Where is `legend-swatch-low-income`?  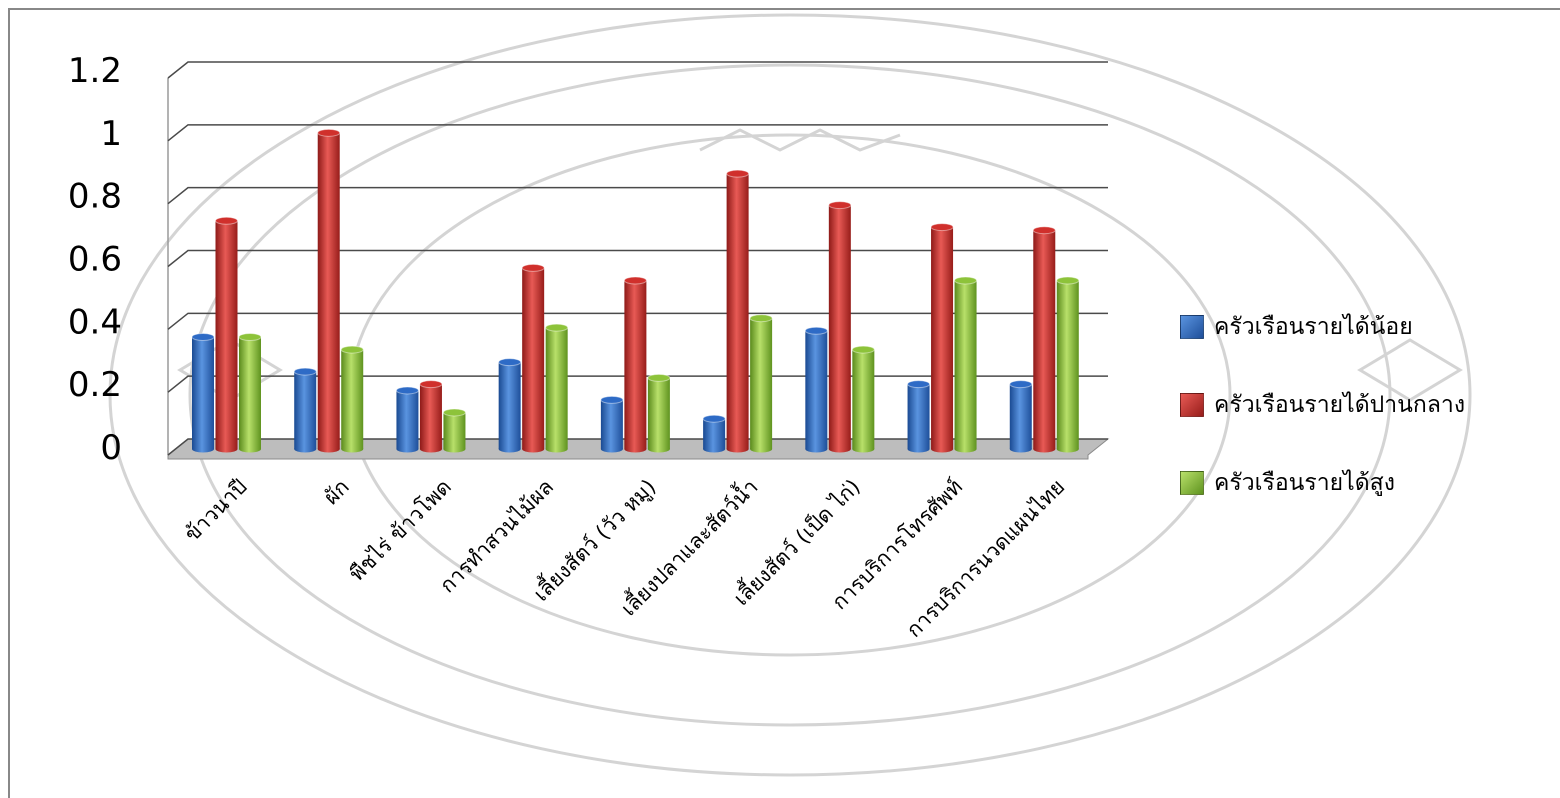 legend-swatch-low-income is located at coordinates (1192, 327).